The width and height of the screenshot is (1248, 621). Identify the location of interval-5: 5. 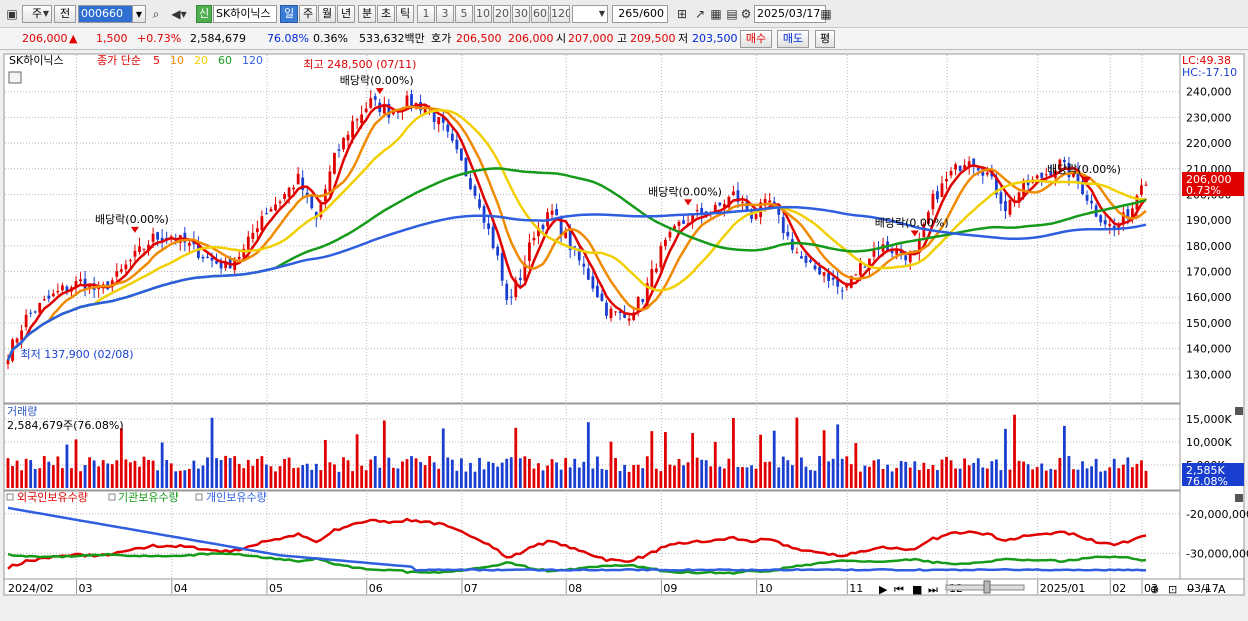
(464, 14).